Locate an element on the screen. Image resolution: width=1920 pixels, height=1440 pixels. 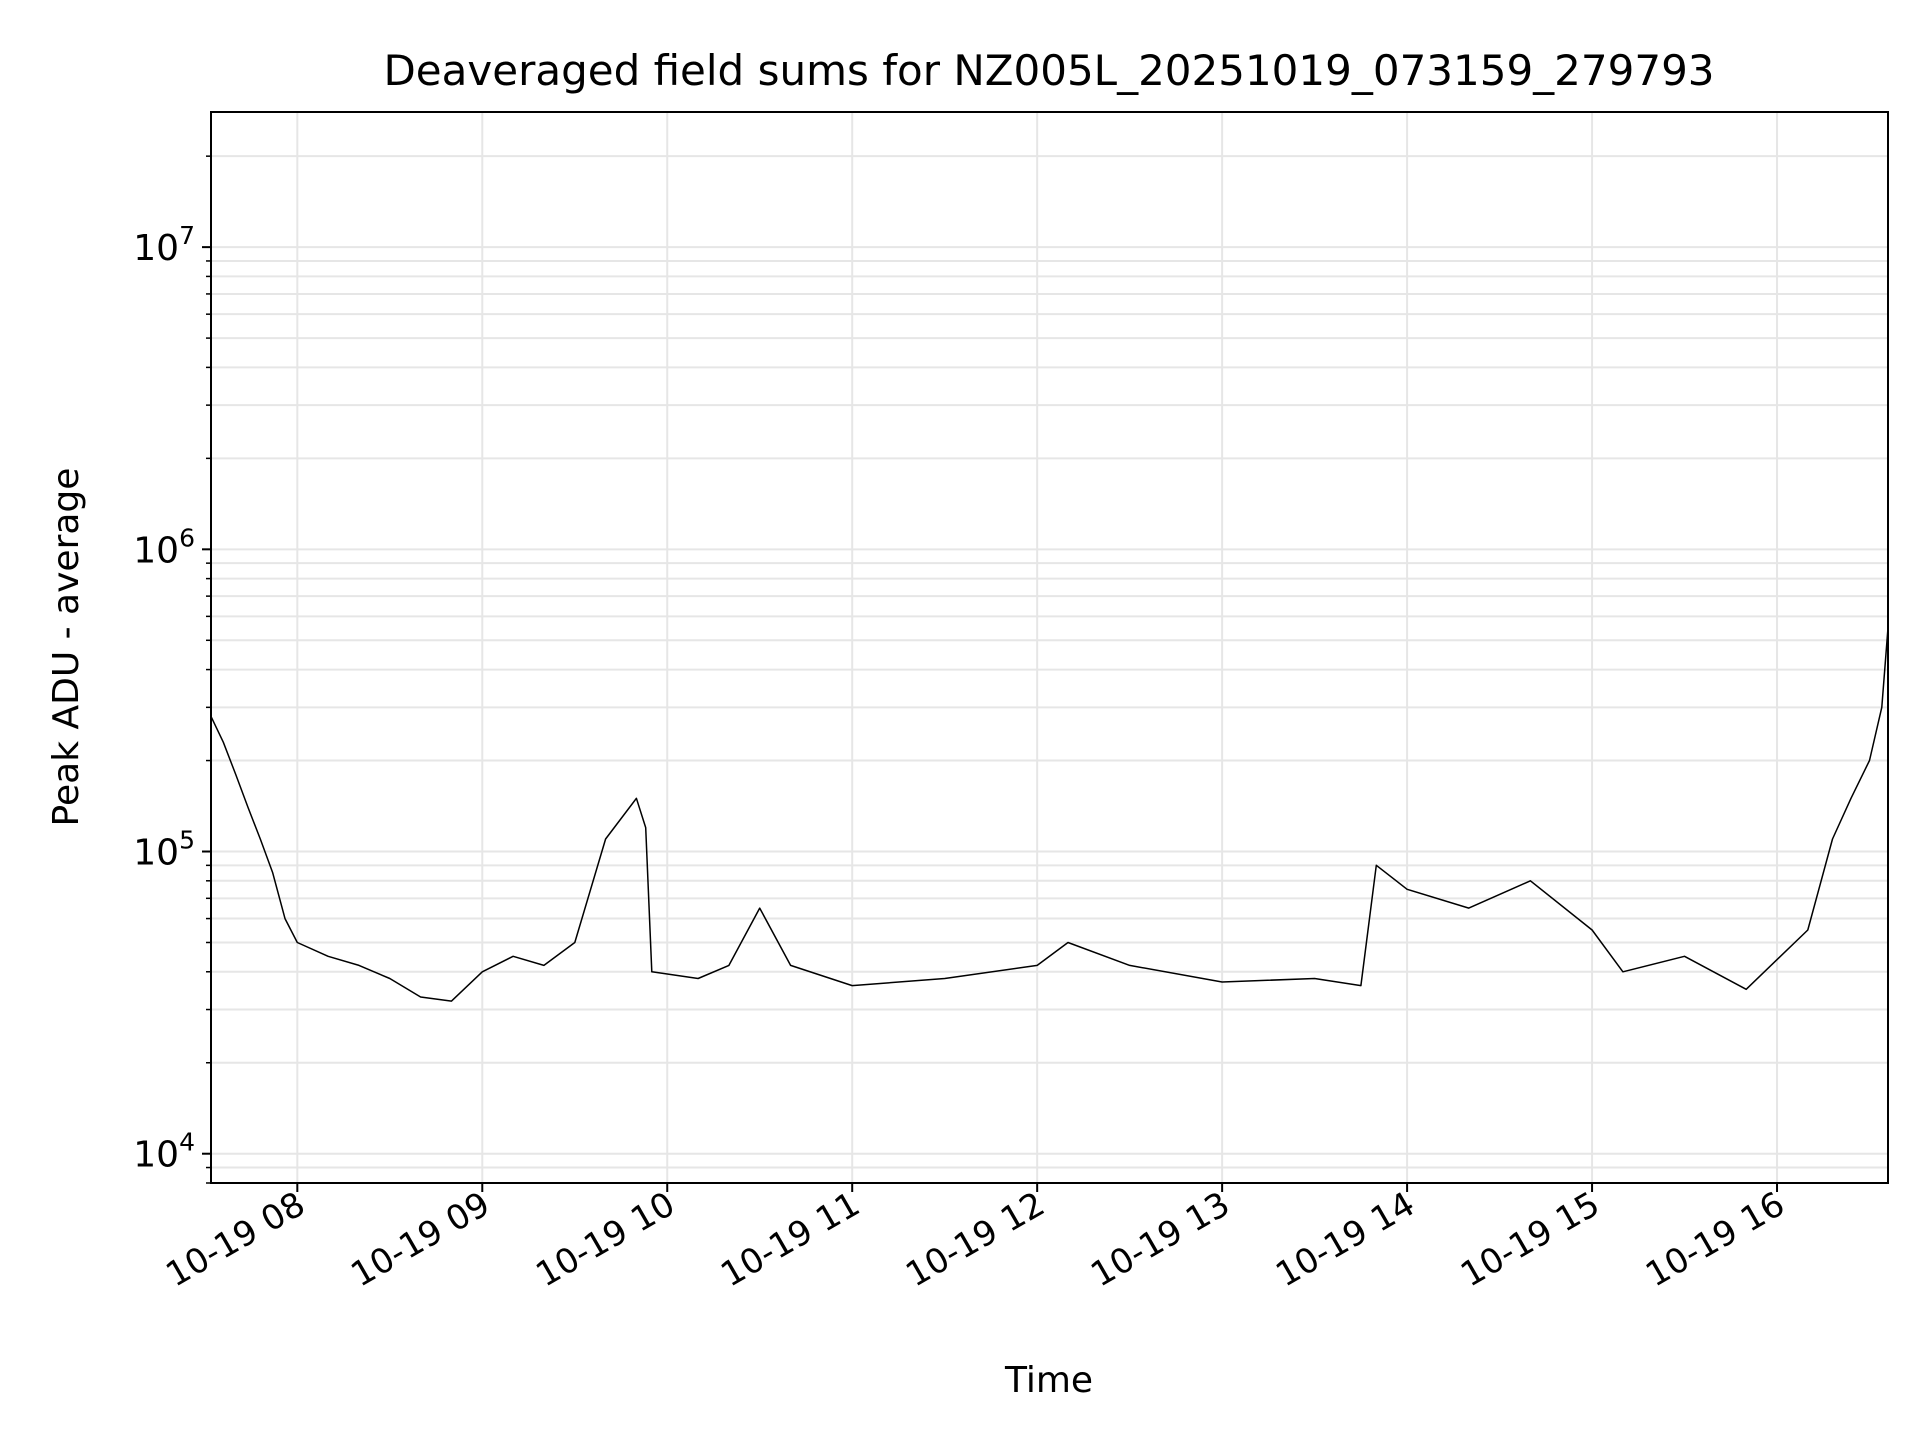
x-axis-label: Time is located at coordinates (1048, 1380).